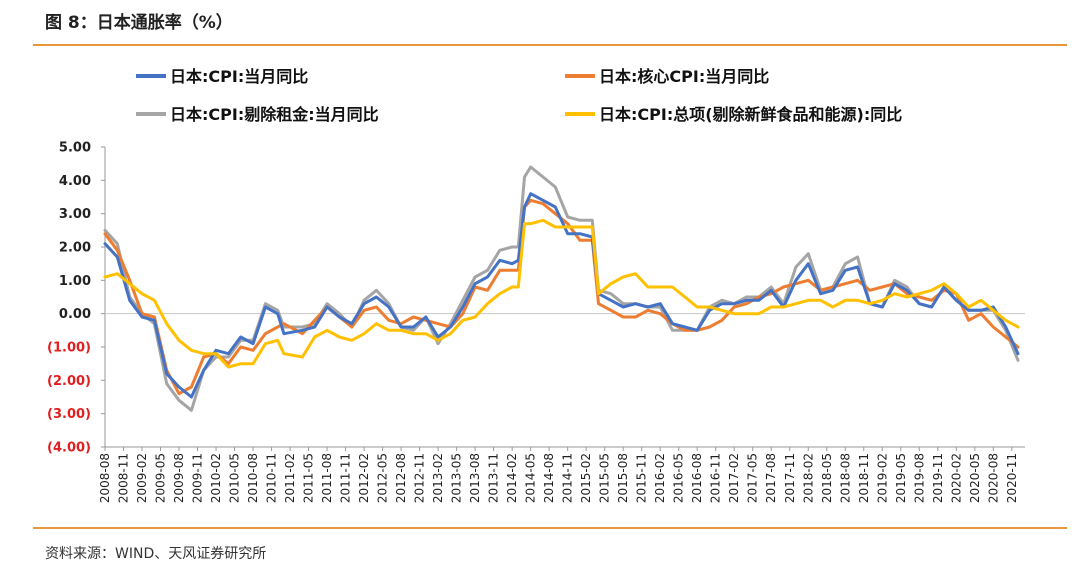  Describe the element at coordinates (753, 478) in the screenshot. I see `x-tick-label: 2017-05` at that location.